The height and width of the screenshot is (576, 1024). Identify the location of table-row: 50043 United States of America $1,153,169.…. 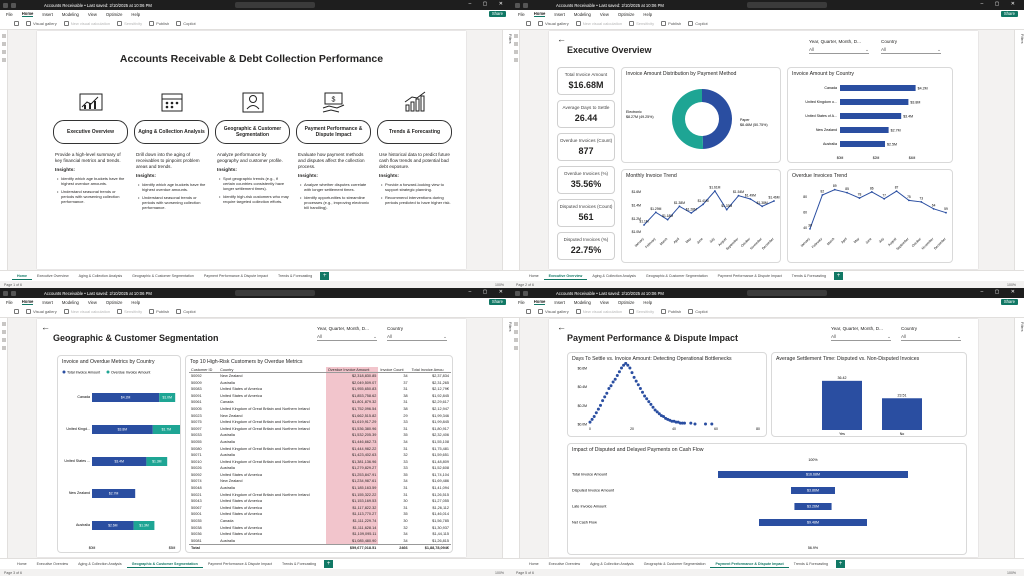
(320, 501).